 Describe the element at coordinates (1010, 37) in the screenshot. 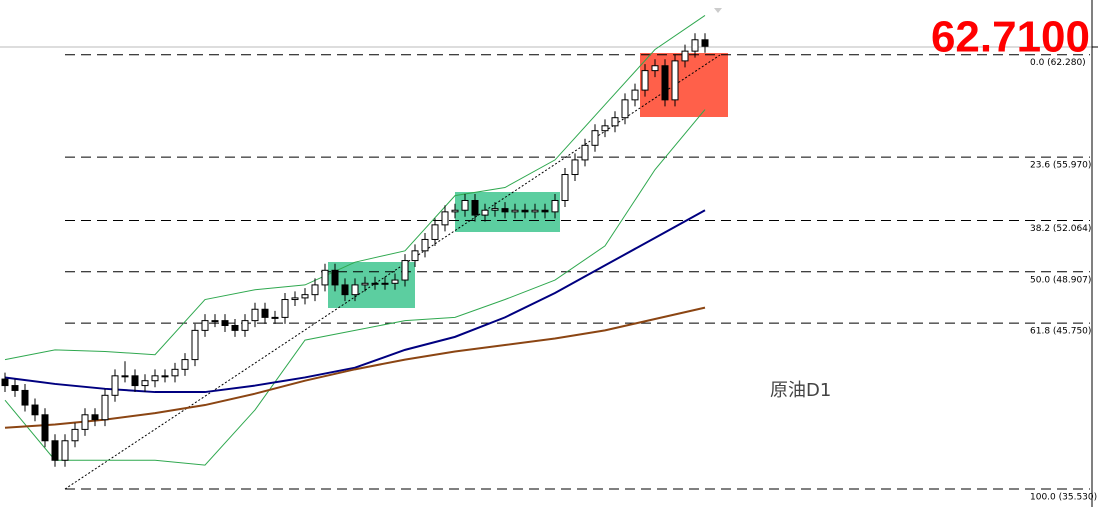

I see `price-label: 62.7100` at that location.